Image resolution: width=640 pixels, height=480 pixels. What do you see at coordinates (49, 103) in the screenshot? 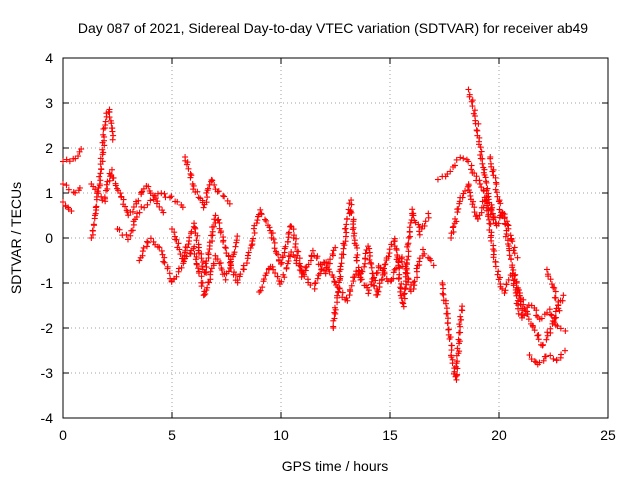
I see `y-tick-label: 3` at bounding box center [49, 103].